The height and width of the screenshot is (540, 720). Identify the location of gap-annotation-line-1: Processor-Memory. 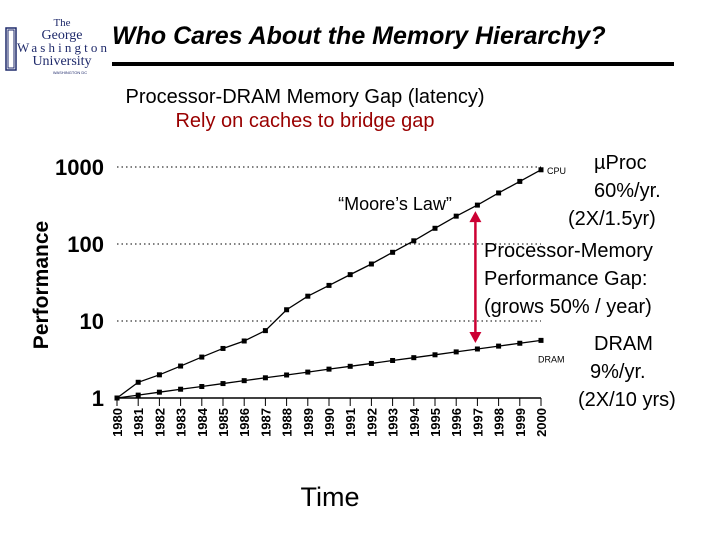
(568, 251).